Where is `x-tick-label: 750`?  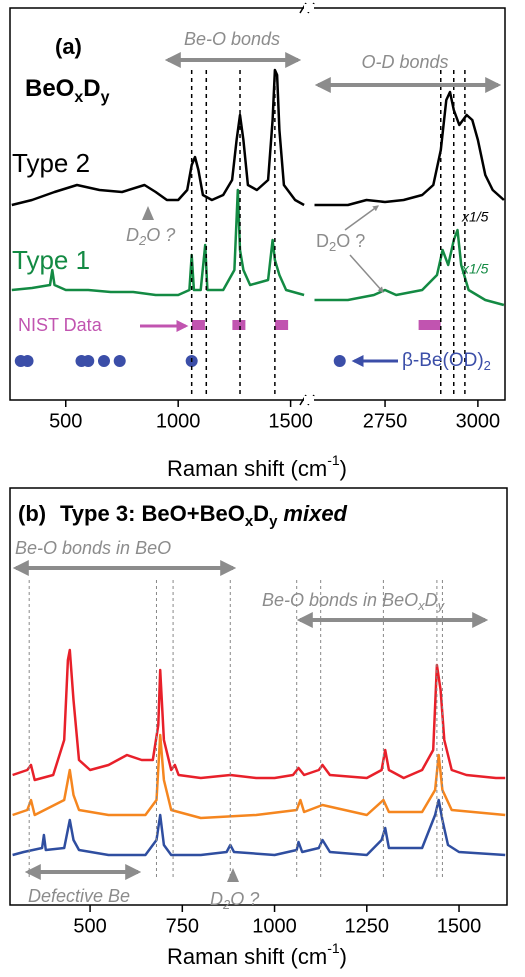
x-tick-label: 750 is located at coordinates (182, 926).